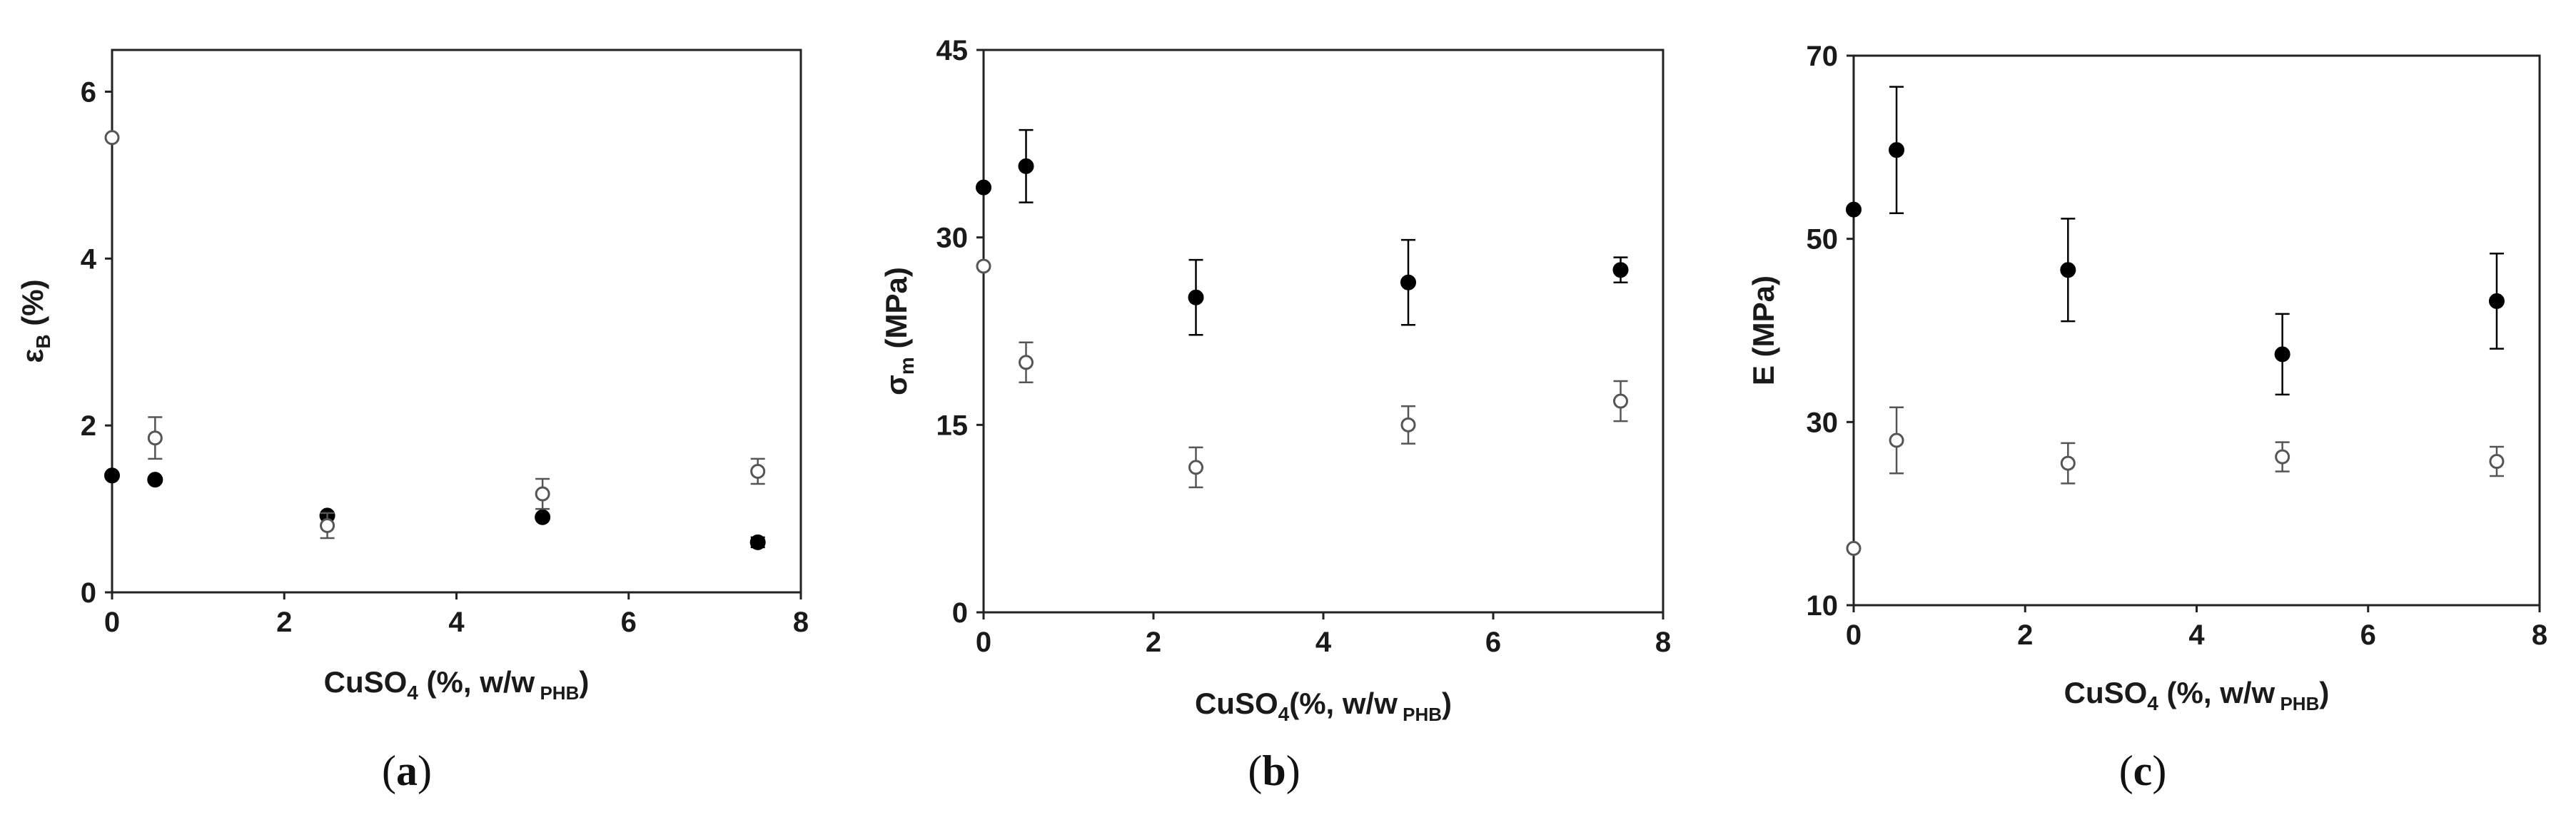  I want to click on y-axis-label: εB (%), so click(35, 321).